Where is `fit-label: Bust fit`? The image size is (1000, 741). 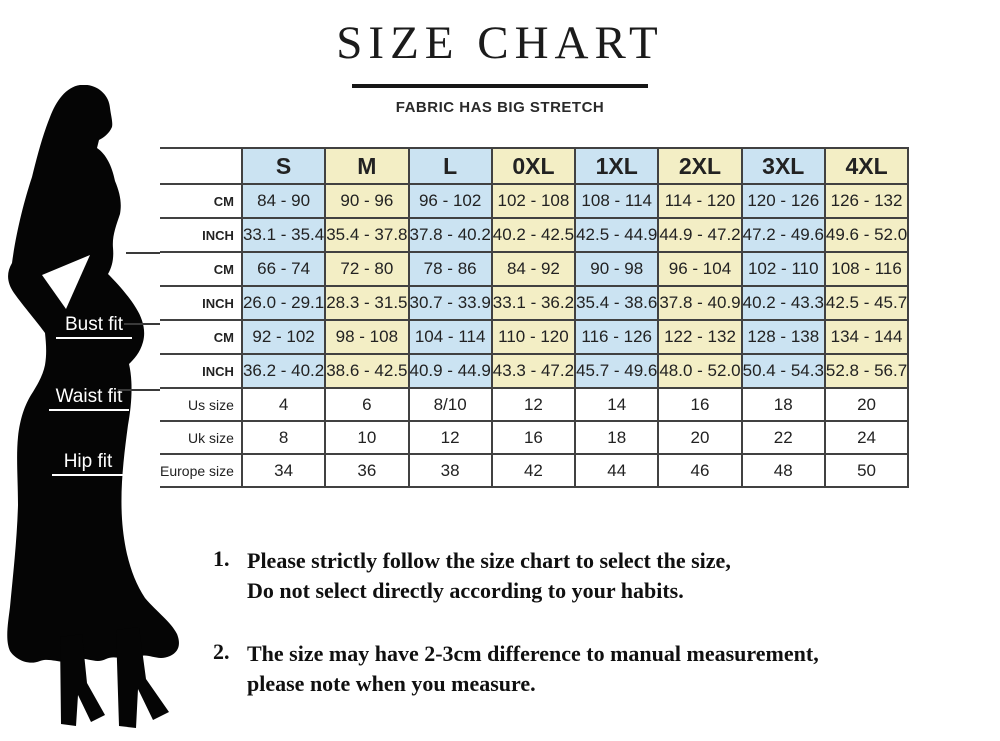
fit-label: Bust fit is located at coordinates (94, 326).